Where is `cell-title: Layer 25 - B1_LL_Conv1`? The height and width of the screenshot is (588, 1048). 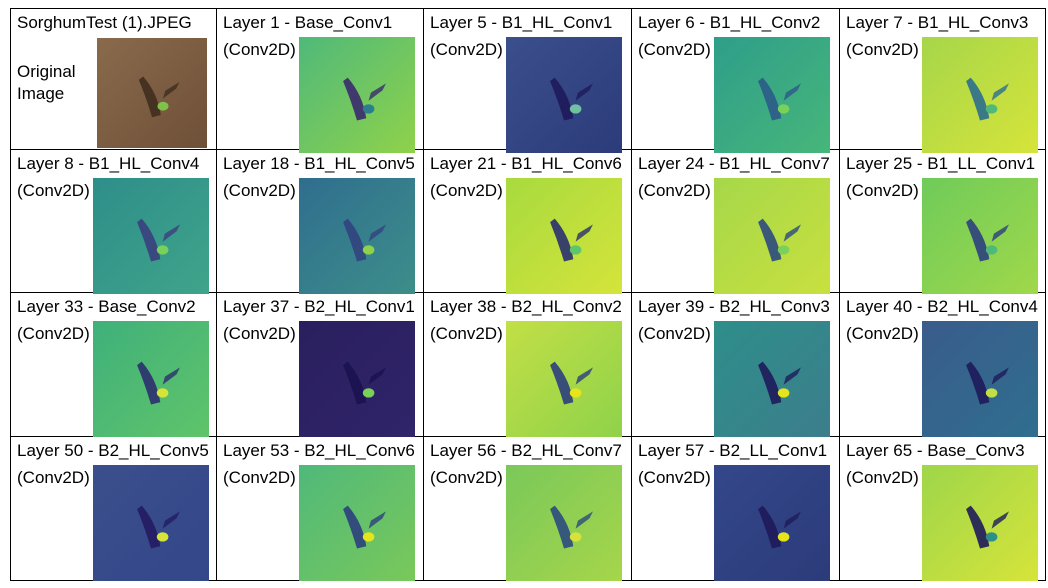
cell-title: Layer 25 - B1_LL_Conv1 is located at coordinates (941, 163).